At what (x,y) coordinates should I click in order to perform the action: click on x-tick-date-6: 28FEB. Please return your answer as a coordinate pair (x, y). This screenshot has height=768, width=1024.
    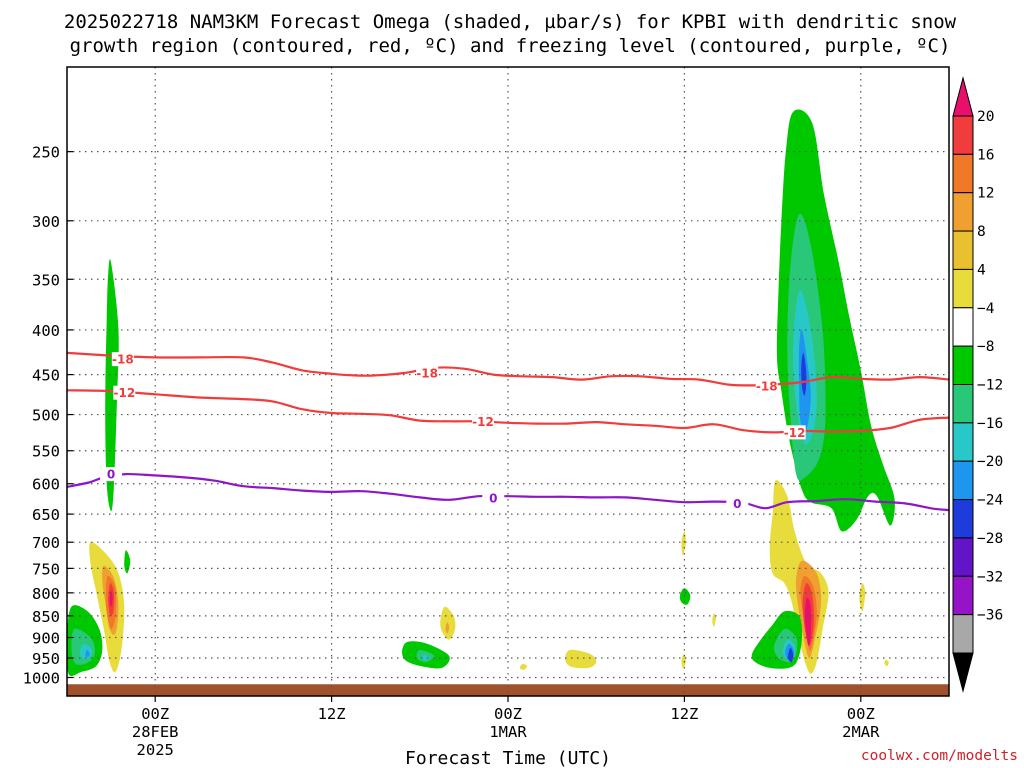
    Looking at the image, I should click on (155, 732).